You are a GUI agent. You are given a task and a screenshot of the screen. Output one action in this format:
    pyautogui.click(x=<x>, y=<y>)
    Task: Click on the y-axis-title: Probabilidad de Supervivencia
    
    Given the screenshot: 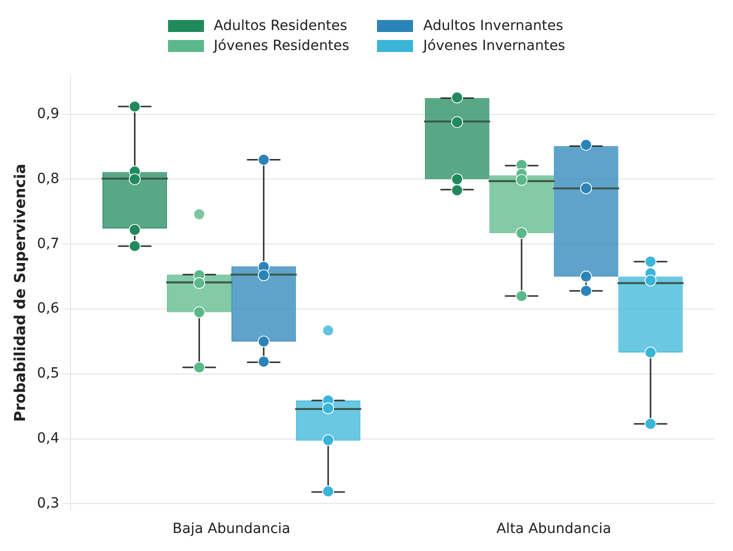 What is the action you would take?
    pyautogui.click(x=19, y=293)
    